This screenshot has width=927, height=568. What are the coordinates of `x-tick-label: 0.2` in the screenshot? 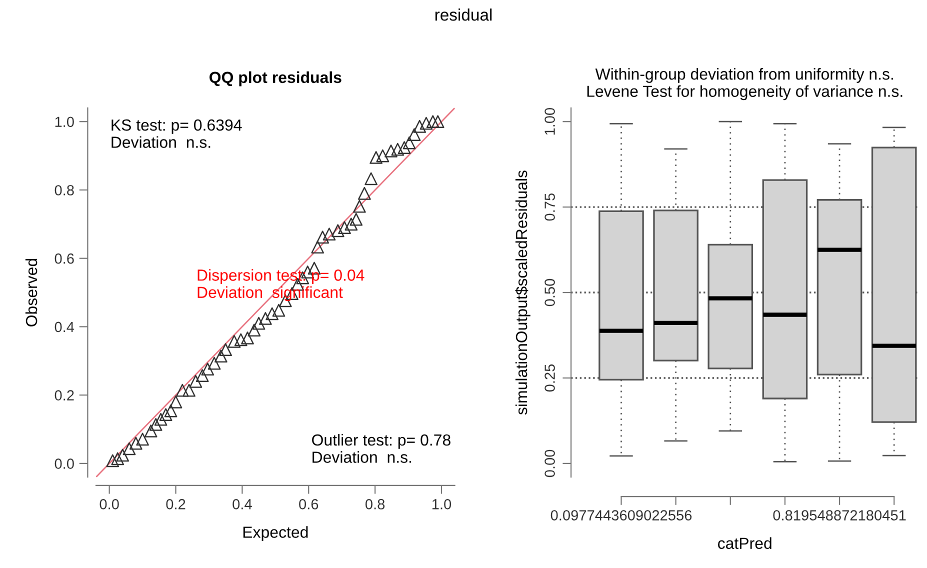 It's located at (176, 504).